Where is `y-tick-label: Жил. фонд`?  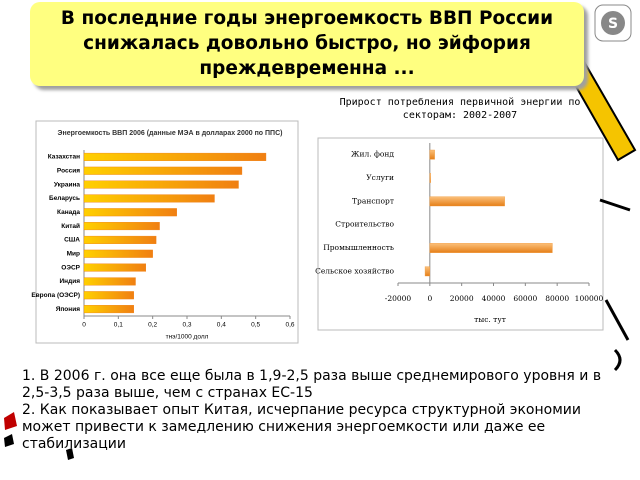
y-tick-label: Жил. фонд is located at coordinates (372, 154).